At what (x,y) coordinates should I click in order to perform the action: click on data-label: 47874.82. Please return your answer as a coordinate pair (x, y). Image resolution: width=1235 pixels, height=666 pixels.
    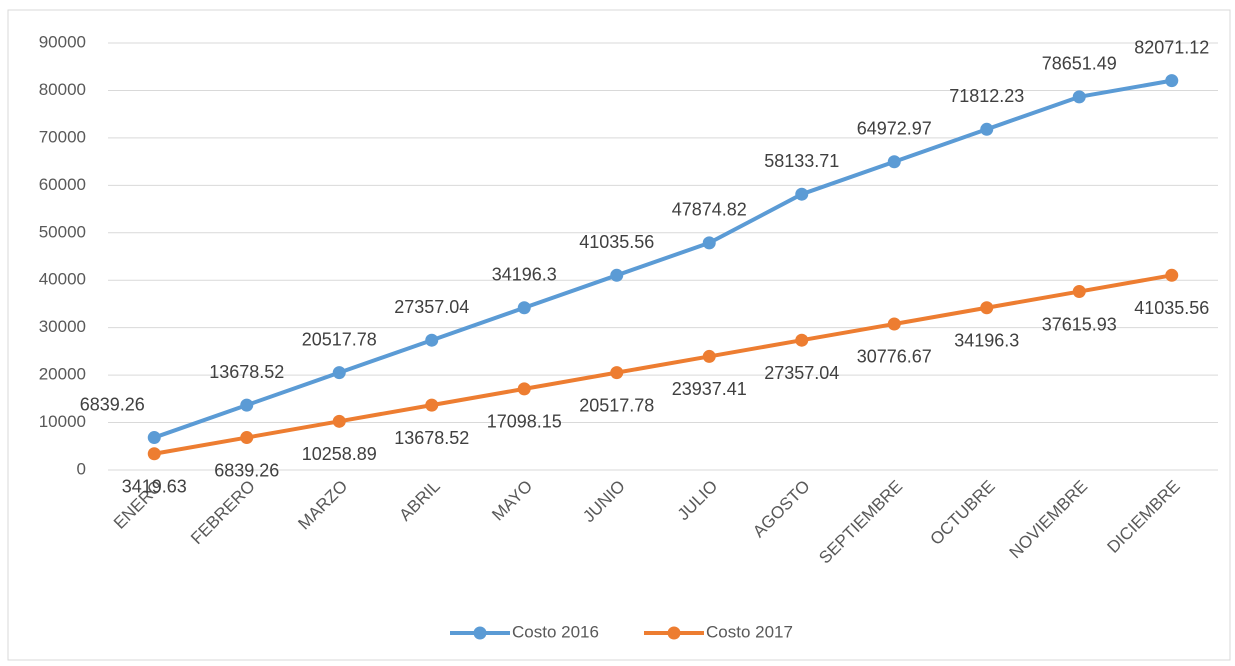
    Looking at the image, I should click on (709, 210).